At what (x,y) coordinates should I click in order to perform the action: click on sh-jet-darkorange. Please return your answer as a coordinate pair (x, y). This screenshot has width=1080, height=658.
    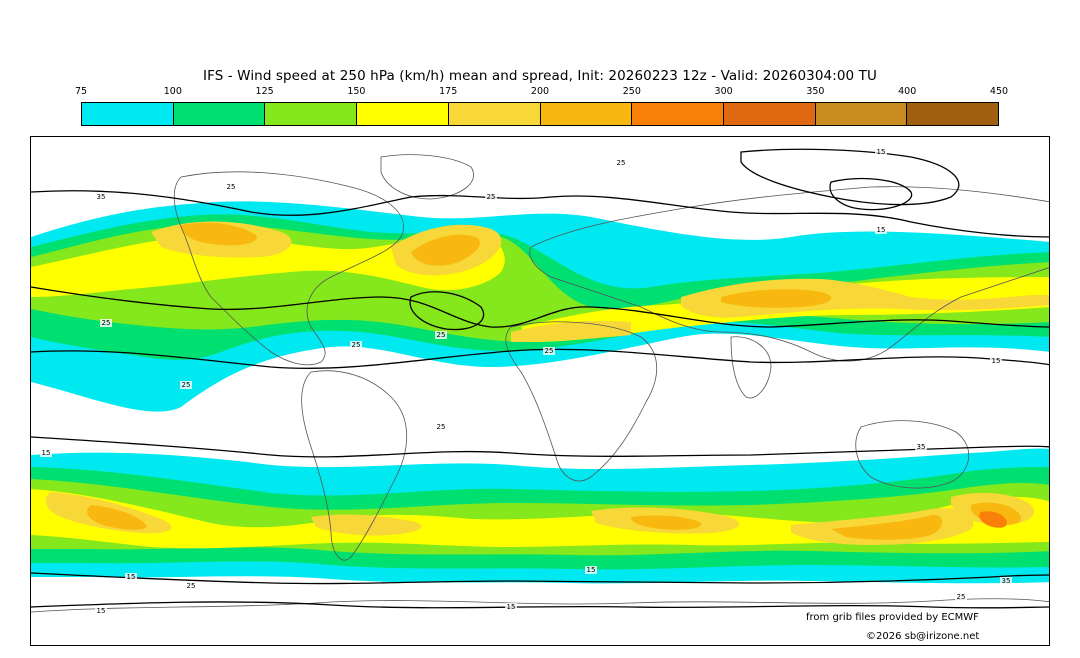
    Looking at the image, I should click on (993, 519).